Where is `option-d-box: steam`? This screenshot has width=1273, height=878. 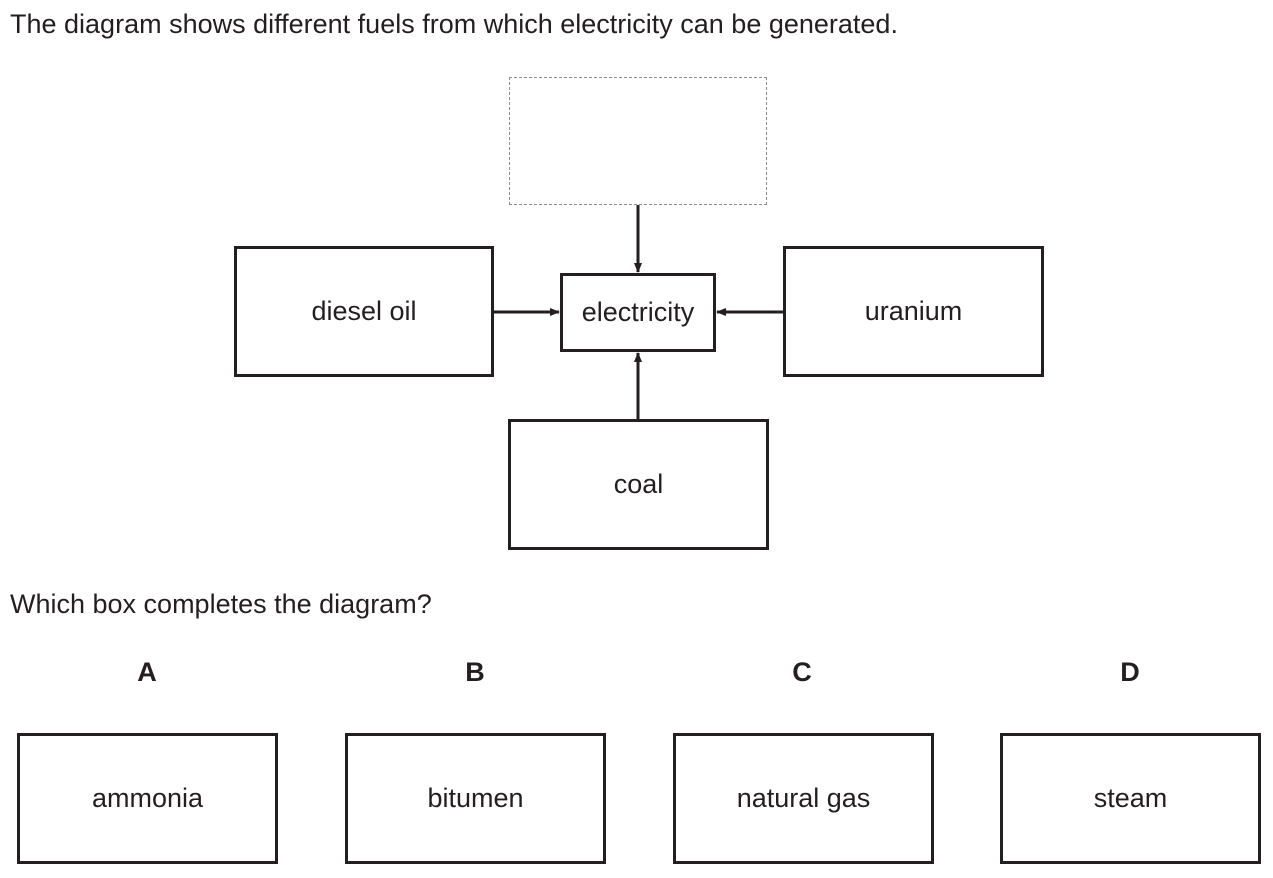 option-d-box: steam is located at coordinates (1130, 798).